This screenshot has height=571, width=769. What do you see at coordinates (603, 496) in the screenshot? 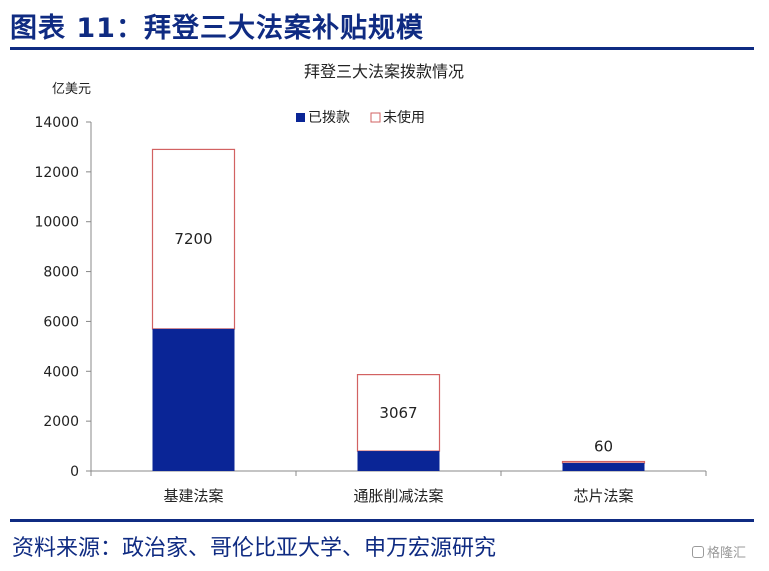
I see `x-category-label: 芯片法案` at bounding box center [603, 496].